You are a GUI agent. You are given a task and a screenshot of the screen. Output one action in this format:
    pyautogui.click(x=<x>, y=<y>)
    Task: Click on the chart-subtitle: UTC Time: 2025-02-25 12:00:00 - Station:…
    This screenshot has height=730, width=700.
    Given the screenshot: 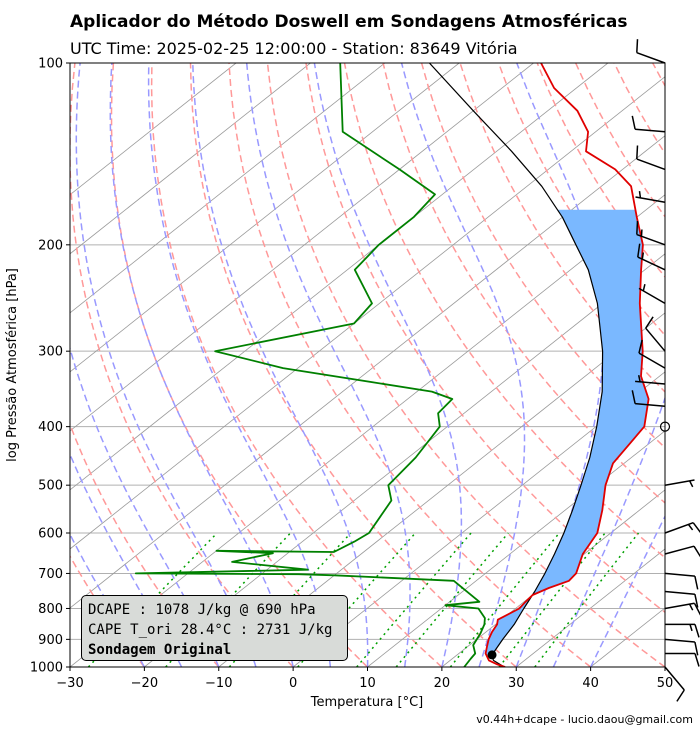 What is the action you would take?
    pyautogui.click(x=294, y=48)
    